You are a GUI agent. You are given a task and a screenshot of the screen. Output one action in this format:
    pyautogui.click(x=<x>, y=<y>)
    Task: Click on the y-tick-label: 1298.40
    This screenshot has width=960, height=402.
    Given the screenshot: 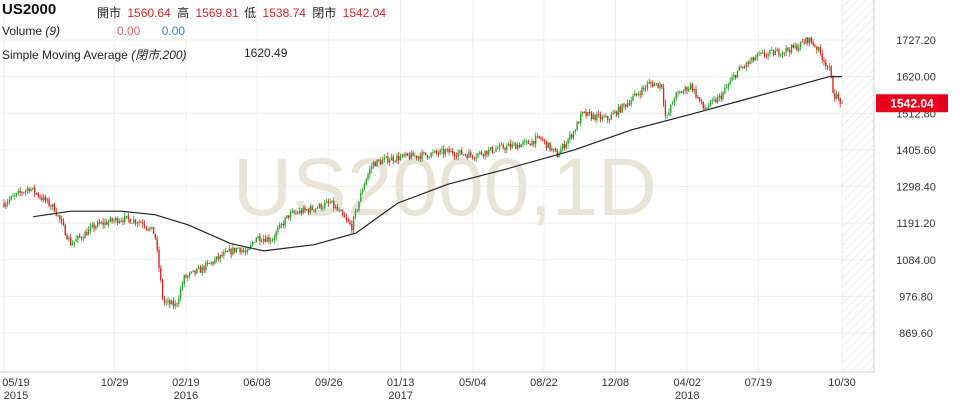 What is the action you would take?
    pyautogui.click(x=916, y=188)
    